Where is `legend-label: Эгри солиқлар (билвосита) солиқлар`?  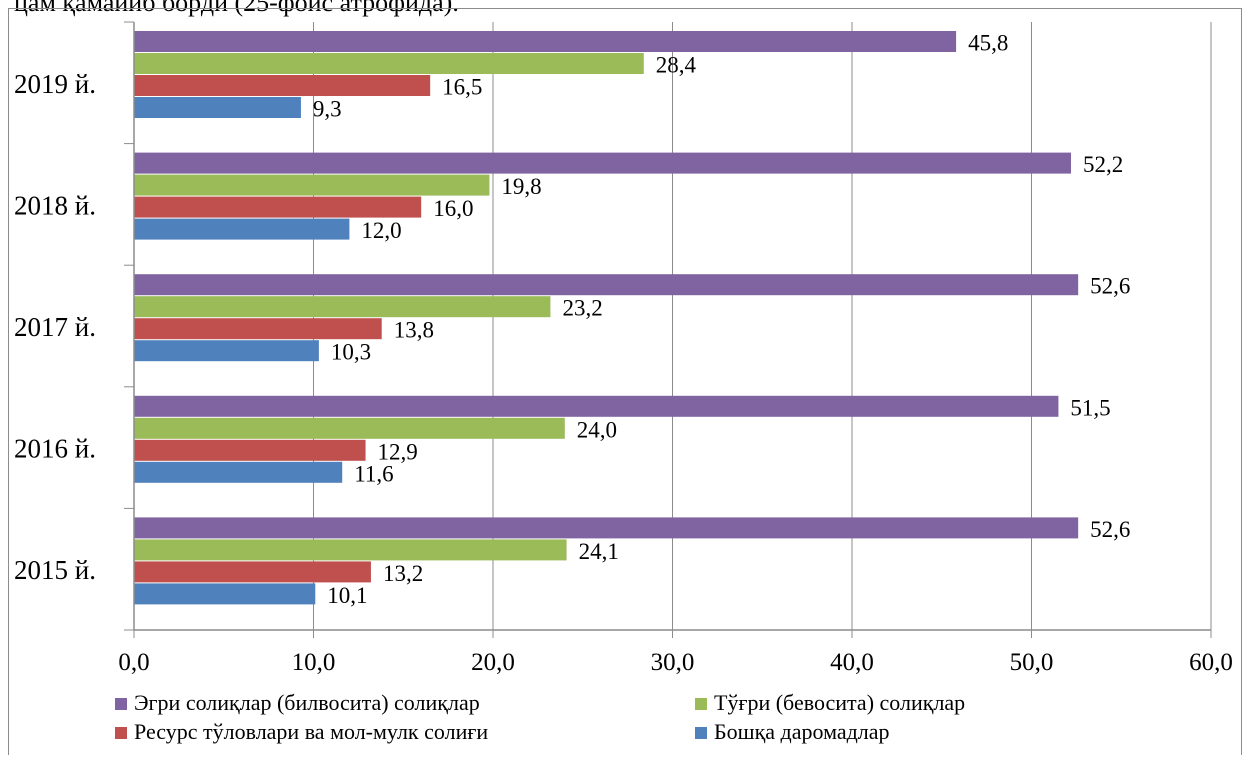 legend-label: Эгри солиқлар (билвосита) солиқлар is located at coordinates (307, 702).